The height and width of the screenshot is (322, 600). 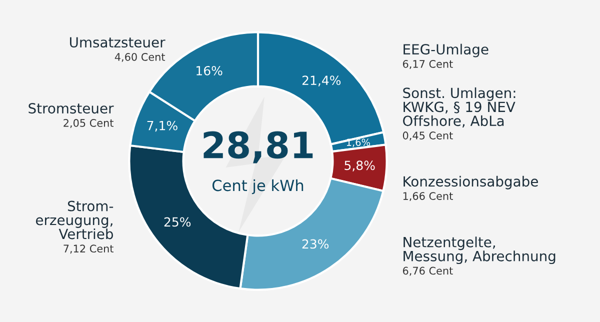 I want to click on text: 7,1%, so click(x=162, y=126).